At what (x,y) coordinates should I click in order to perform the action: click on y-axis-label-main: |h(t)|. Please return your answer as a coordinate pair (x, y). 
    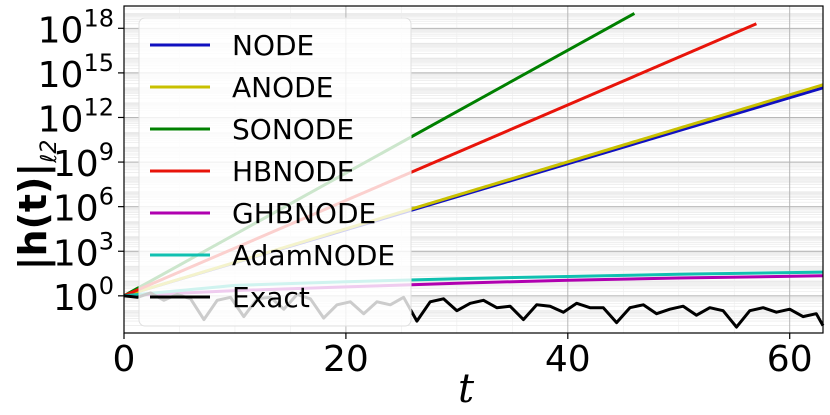
    Looking at the image, I should click on (33, 217).